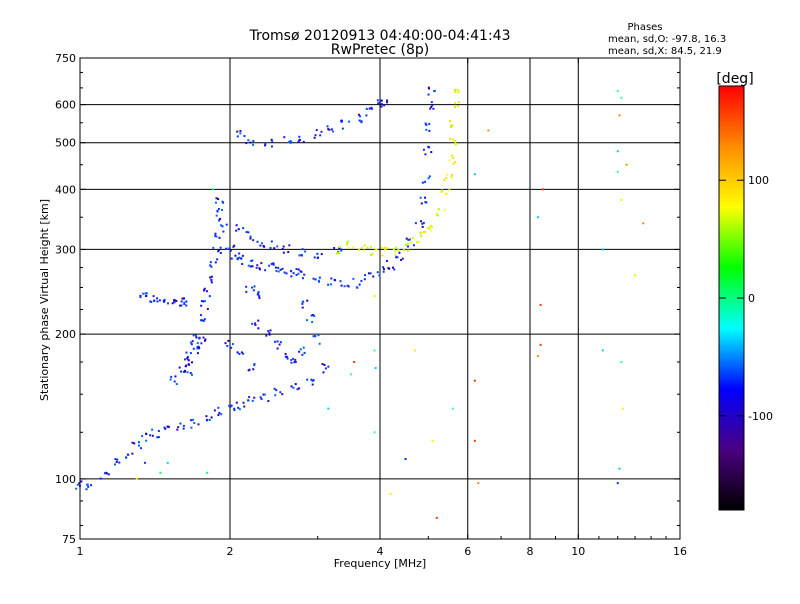 The height and width of the screenshot is (604, 800). Describe the element at coordinates (530, 551) in the screenshot. I see `x-tick-label: 8` at that location.